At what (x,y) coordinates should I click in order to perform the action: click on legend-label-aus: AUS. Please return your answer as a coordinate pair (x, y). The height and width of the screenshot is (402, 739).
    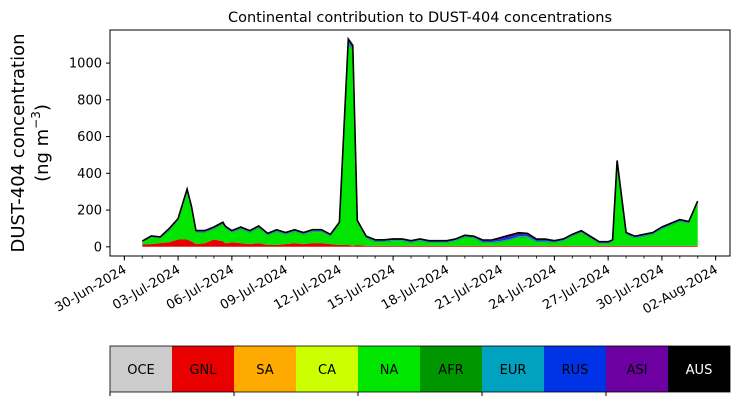
    Looking at the image, I should click on (699, 370).